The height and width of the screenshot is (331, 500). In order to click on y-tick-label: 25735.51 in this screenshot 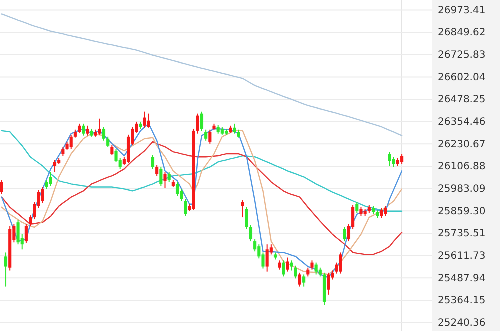, I will do `click(462, 234)`.